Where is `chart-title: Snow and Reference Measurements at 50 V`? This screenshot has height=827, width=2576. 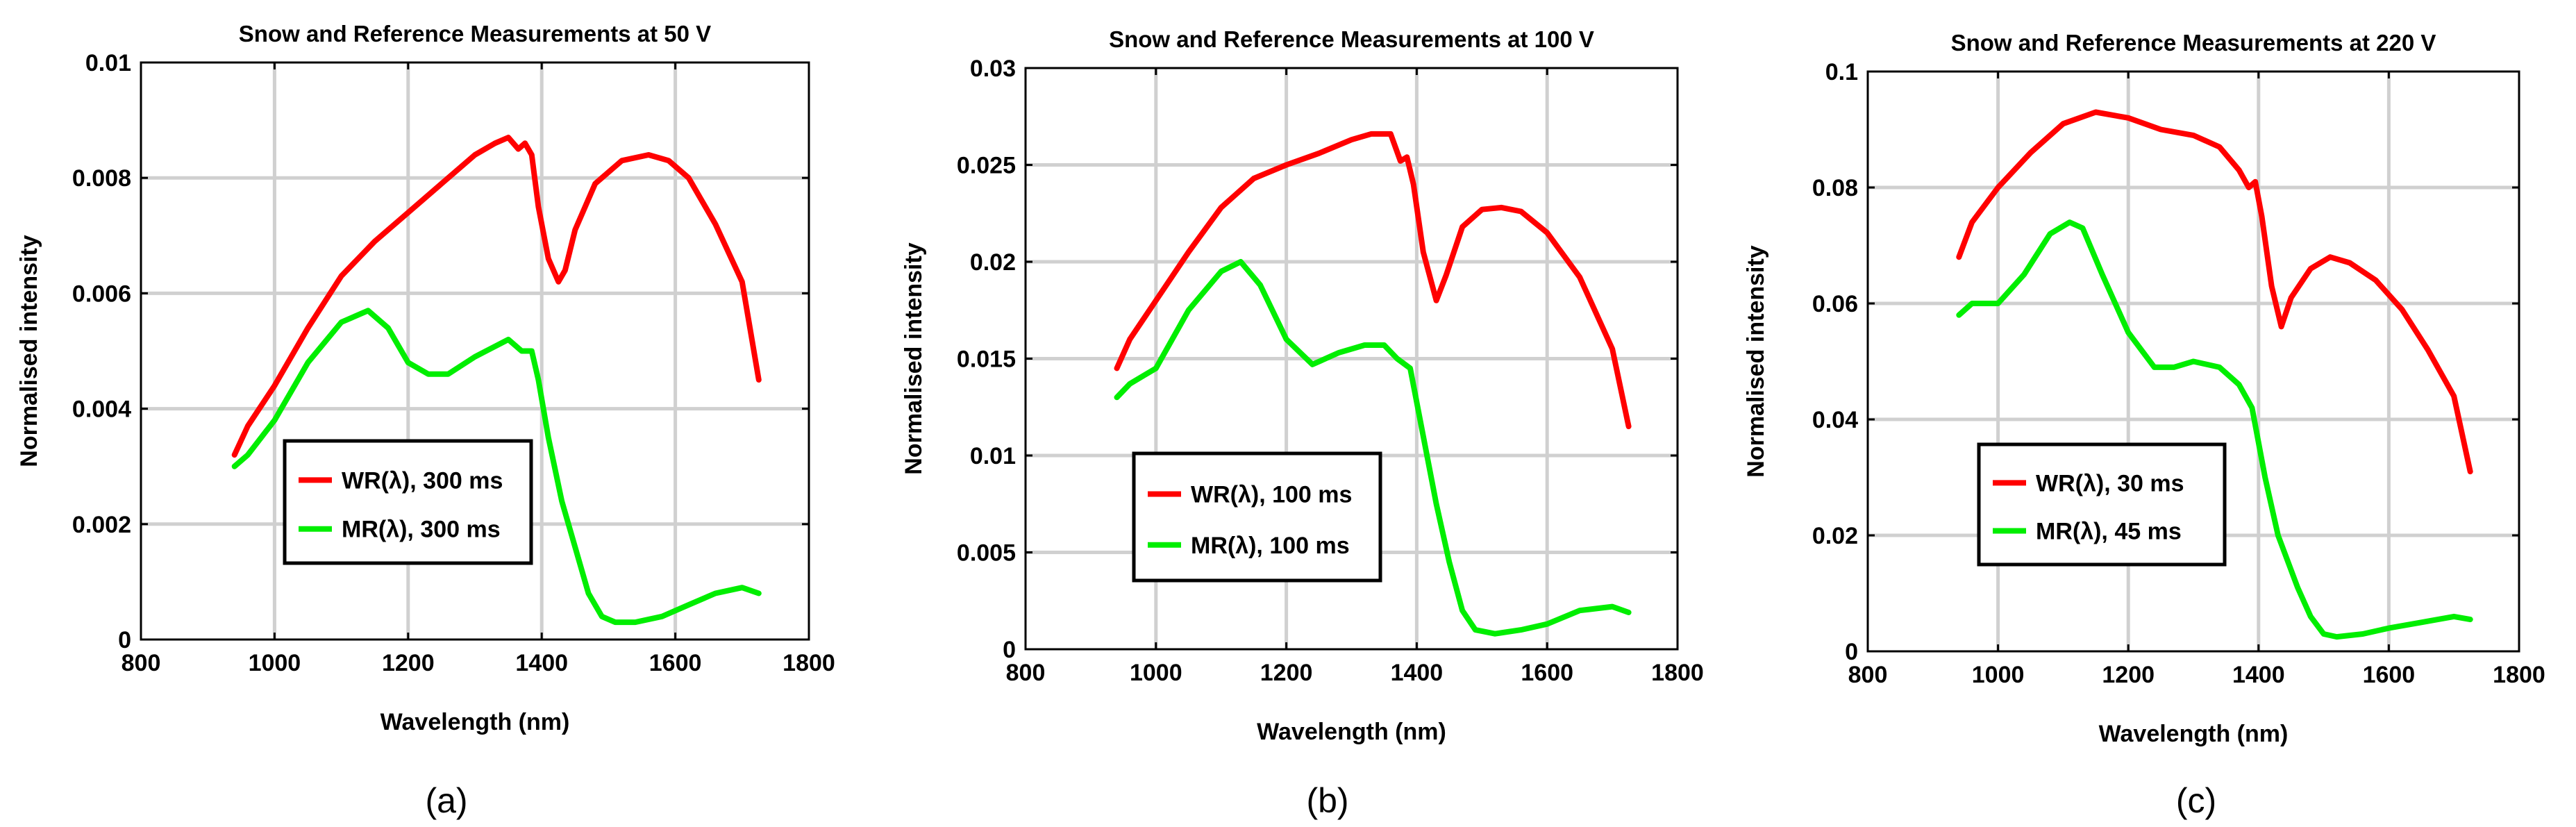
chart-title: Snow and Reference Measurements at 50 V is located at coordinates (475, 34).